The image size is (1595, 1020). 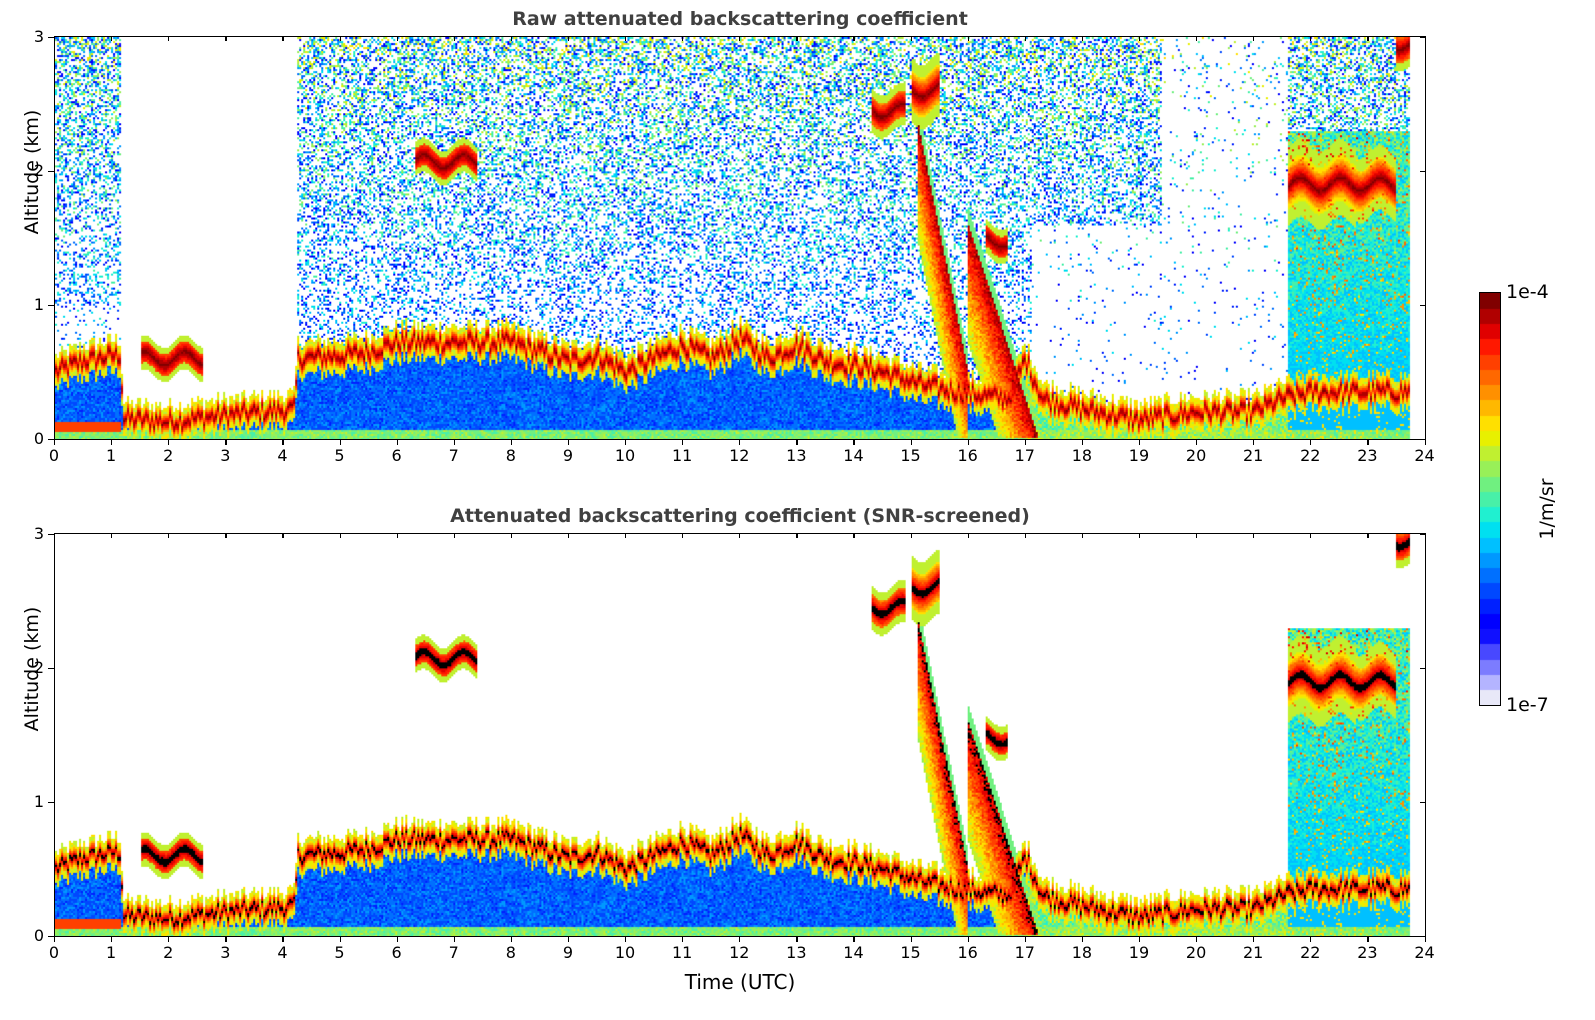 I want to click on x-tick-label: 5, so click(x=339, y=455).